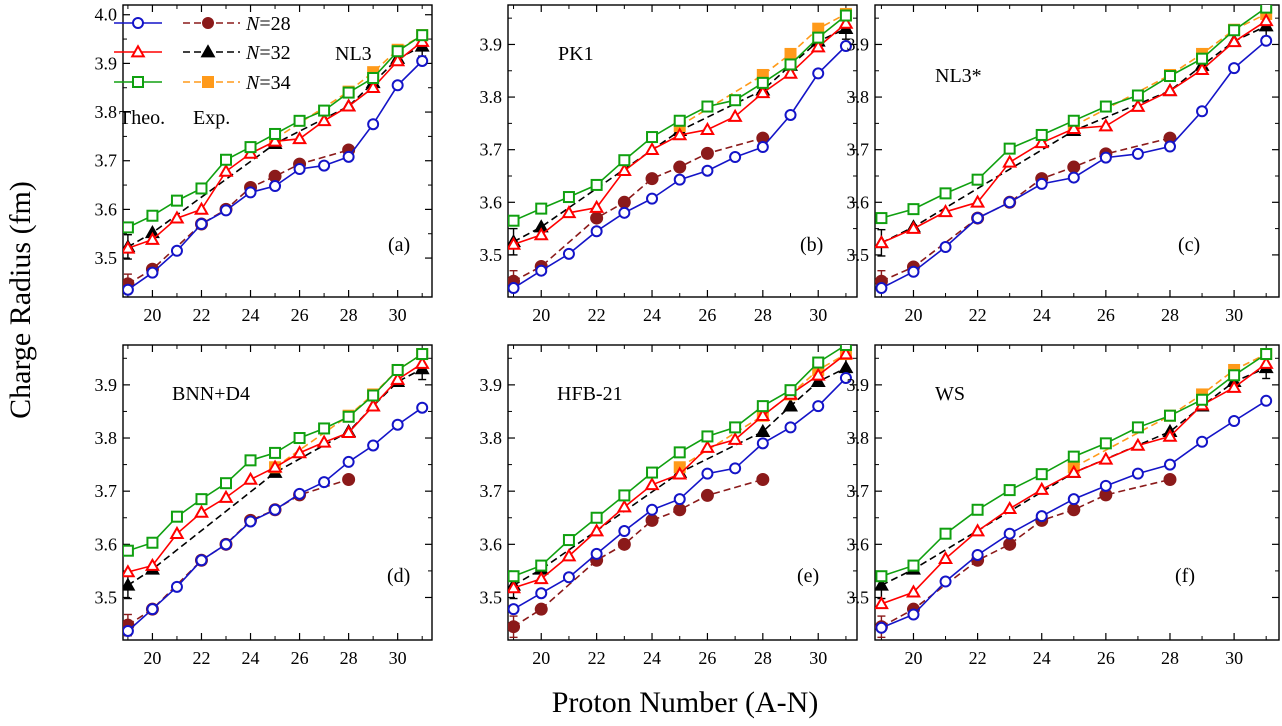 This screenshot has width=1282, height=726. Describe the element at coordinates (238, 217) in the screenshot. I see `series-line-n28-exp` at that location.